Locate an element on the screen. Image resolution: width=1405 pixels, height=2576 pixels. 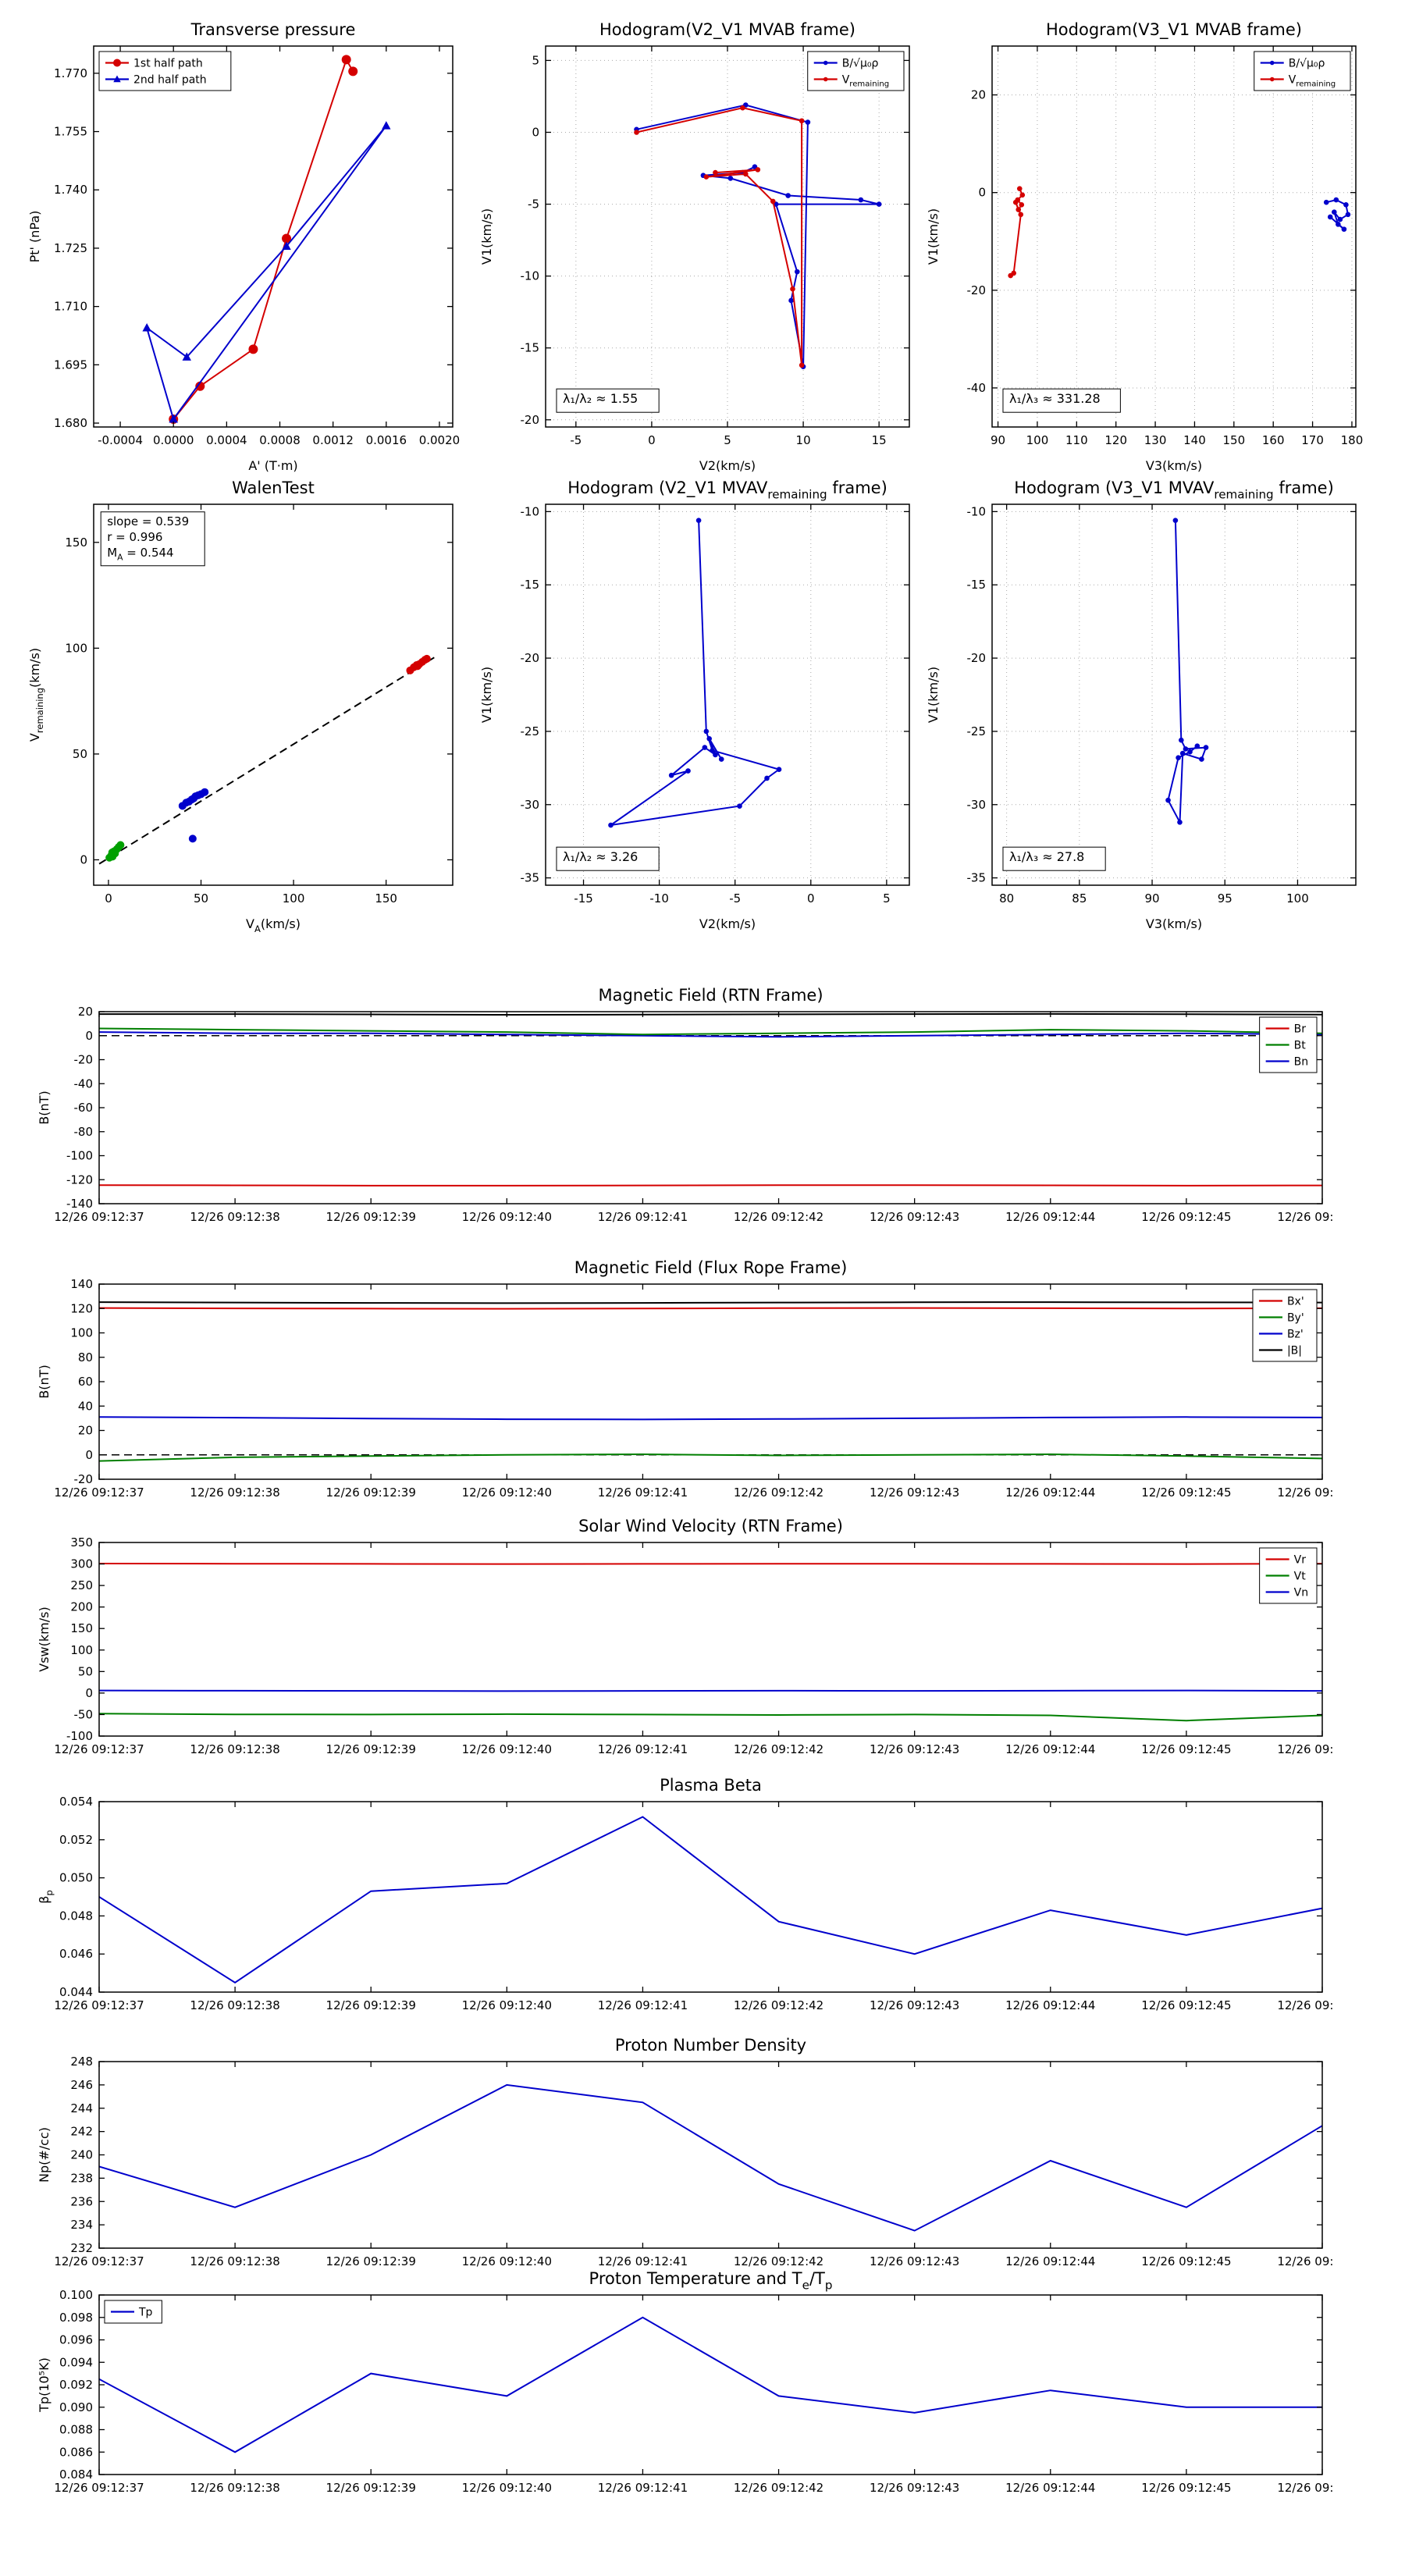
svg-text: -60 is located at coordinates (84, 1108).